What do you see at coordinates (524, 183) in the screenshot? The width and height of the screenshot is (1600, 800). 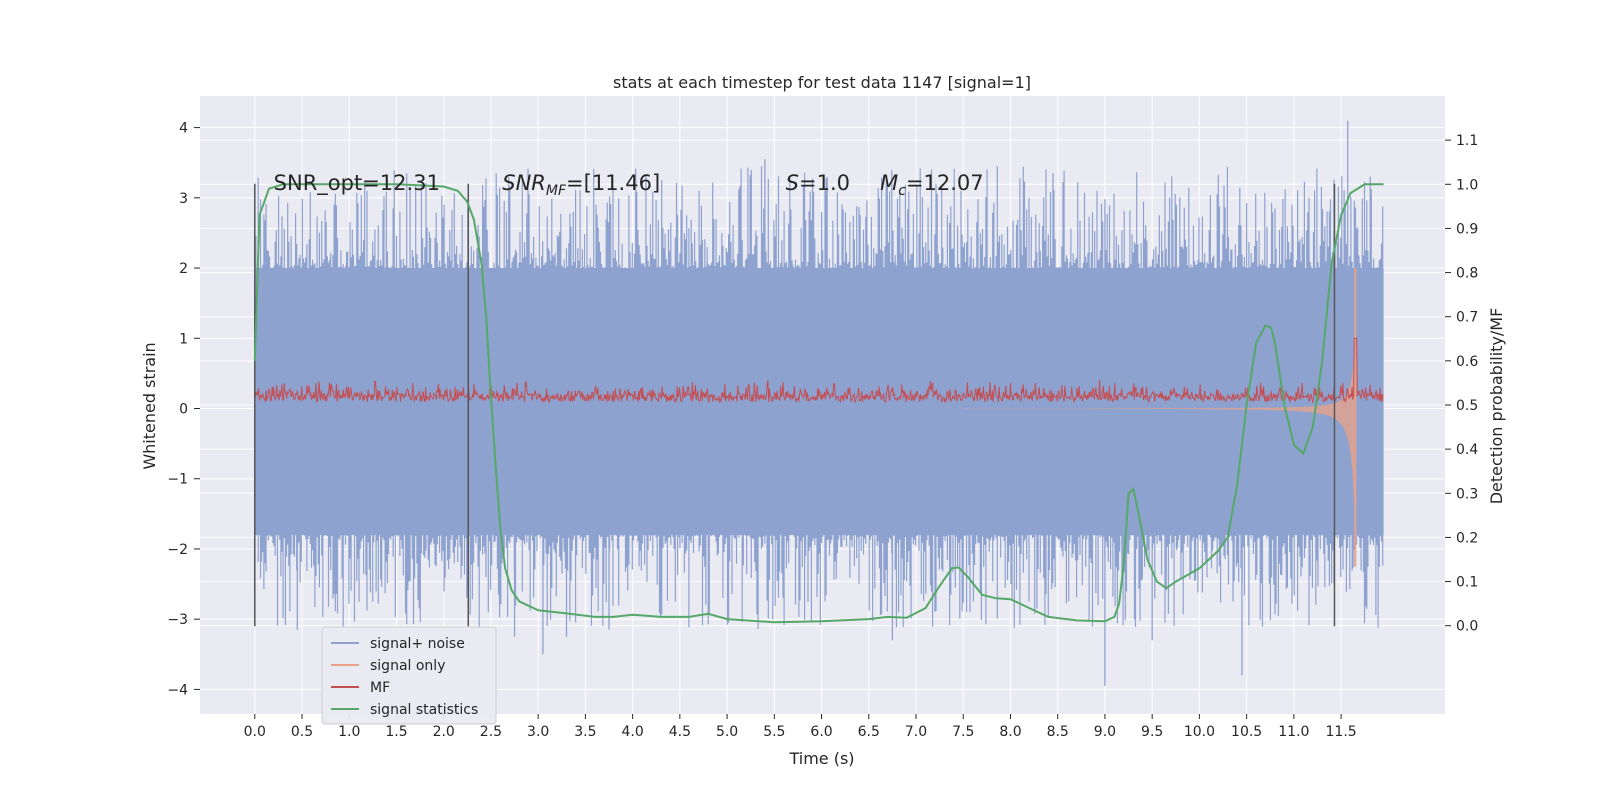 I see `annotation-symbol: SNR` at bounding box center [524, 183].